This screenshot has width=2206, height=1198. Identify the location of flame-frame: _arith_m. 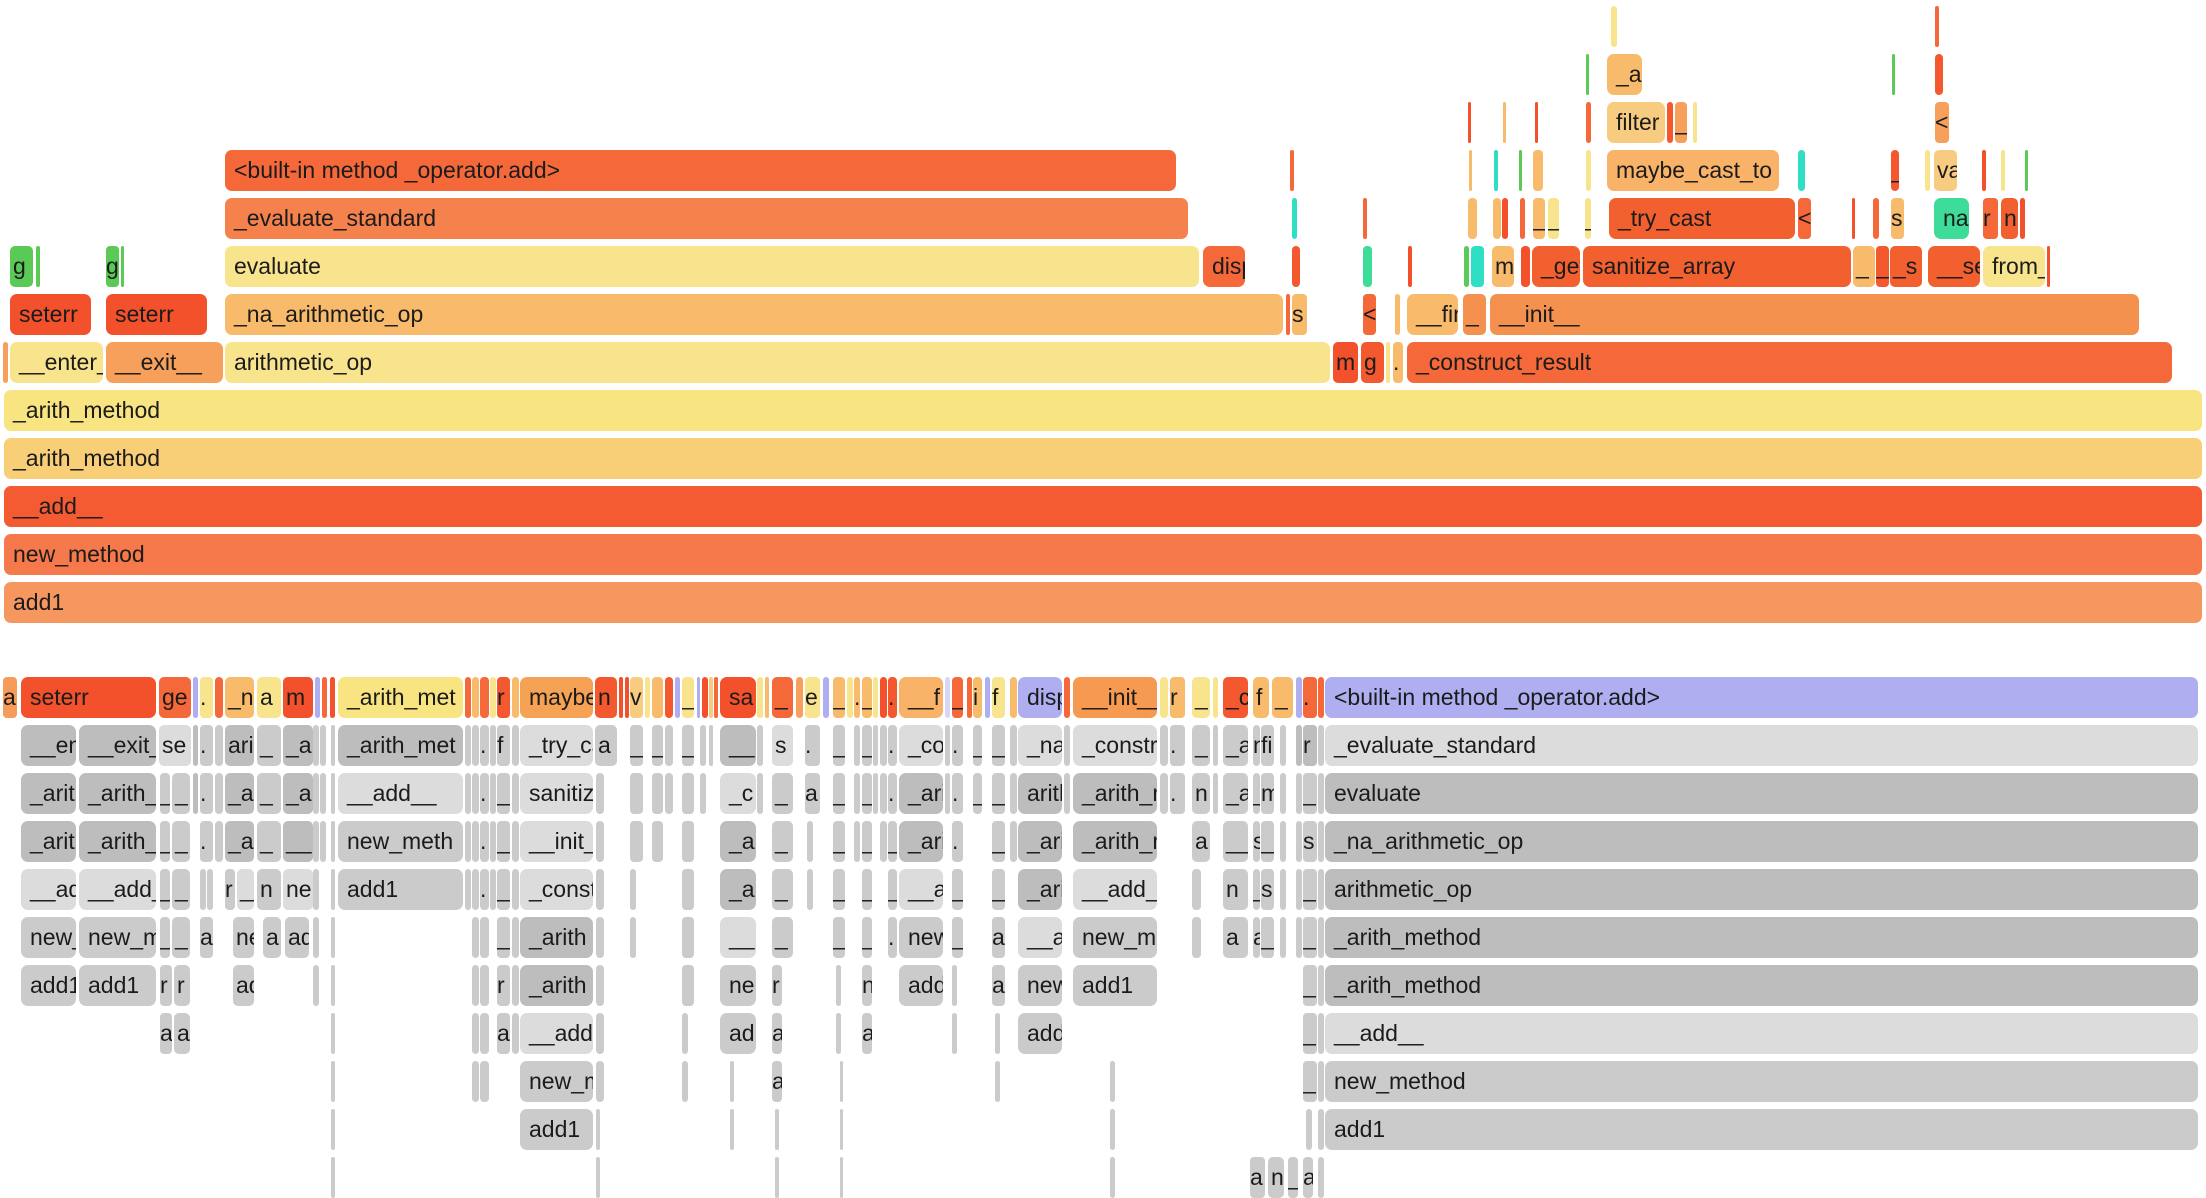
(117, 841).